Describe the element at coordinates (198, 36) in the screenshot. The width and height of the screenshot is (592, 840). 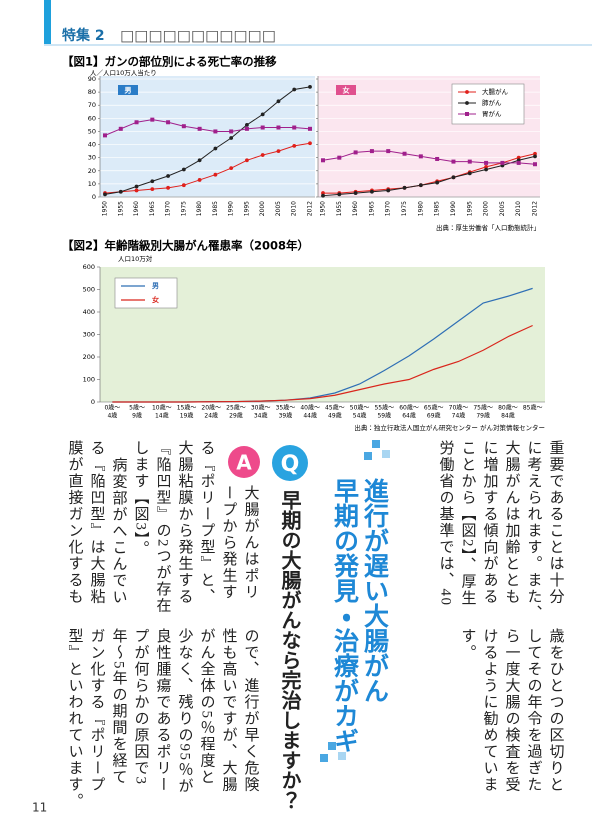
I see `header-title: □□□□□□□□□□□` at that location.